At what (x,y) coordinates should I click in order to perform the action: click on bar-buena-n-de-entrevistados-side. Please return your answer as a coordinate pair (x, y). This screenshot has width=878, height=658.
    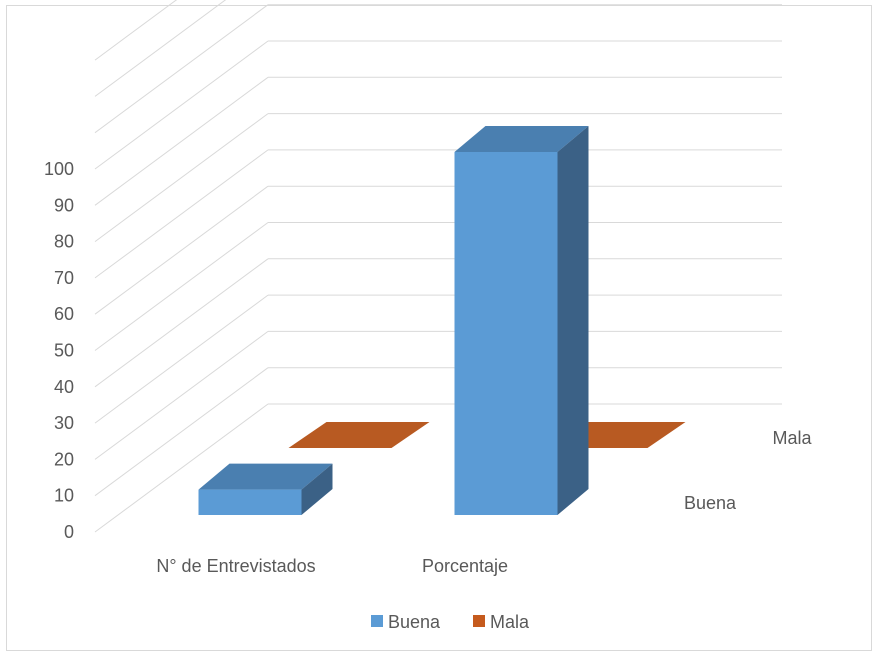
    Looking at the image, I should click on (317, 489).